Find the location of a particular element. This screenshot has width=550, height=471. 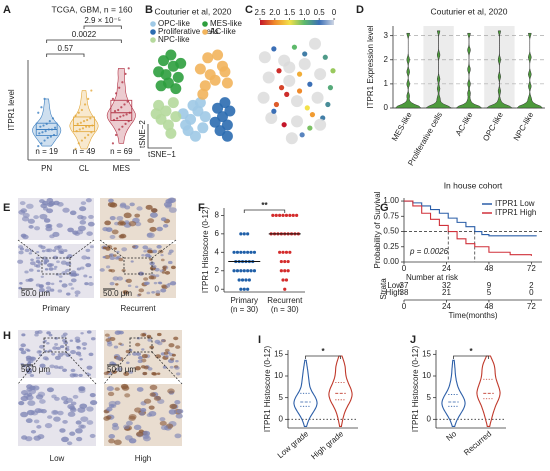

colorbar-label: 0 is located at coordinates (334, 12).